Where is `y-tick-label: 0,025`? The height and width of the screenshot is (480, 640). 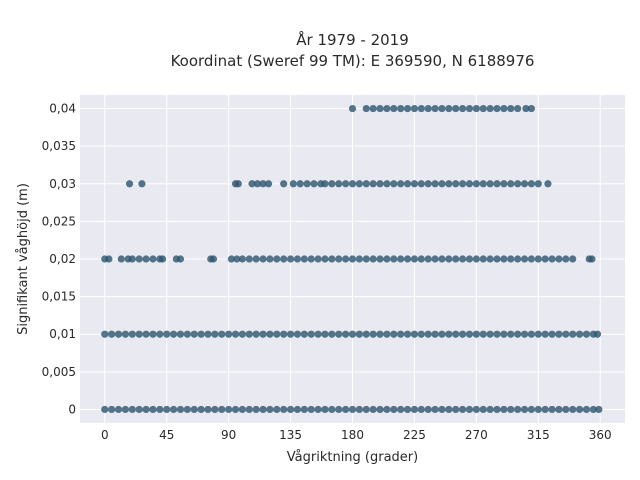 y-tick-label: 0,025 is located at coordinates (59, 221).